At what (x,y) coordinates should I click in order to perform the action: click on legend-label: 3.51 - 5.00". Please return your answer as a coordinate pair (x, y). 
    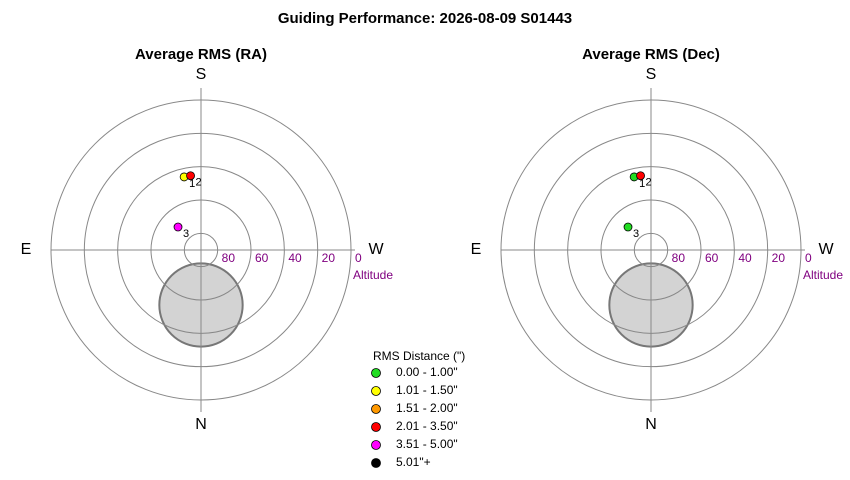
    Looking at the image, I should click on (427, 444).